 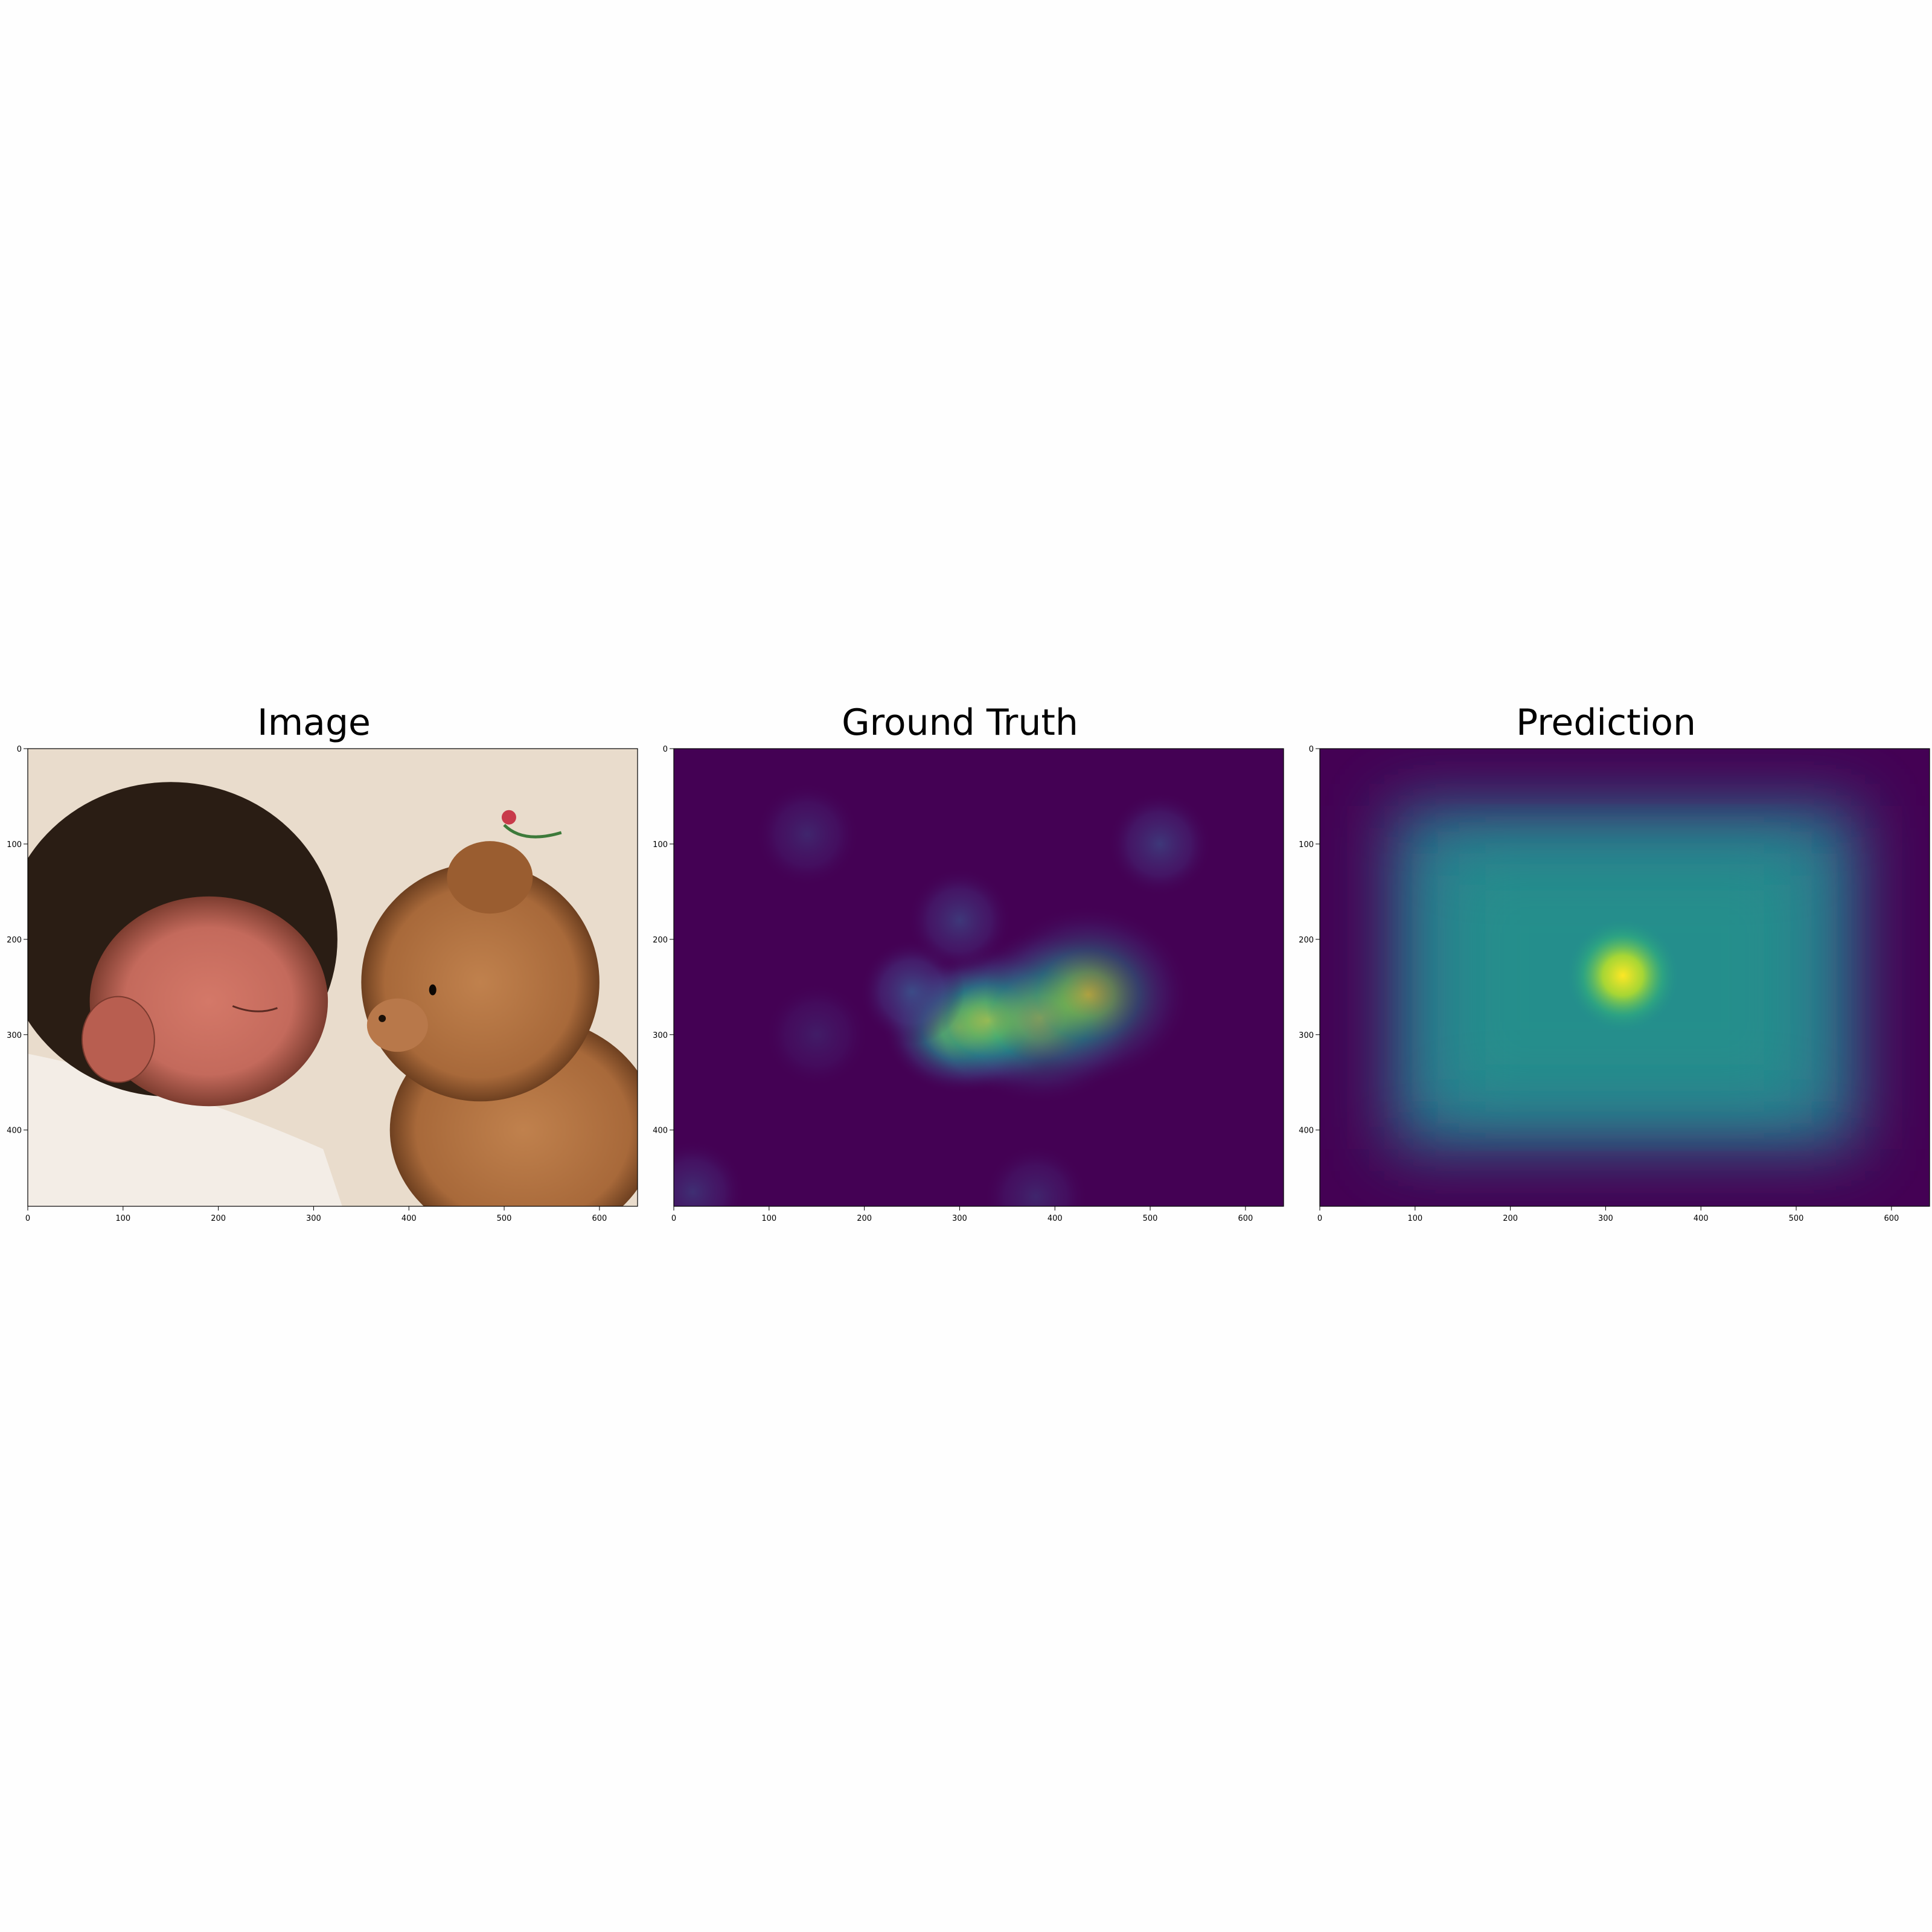 I want to click on image-axes: 0 100 200 300 400 500 600 0 100 200 300 400, so click(x=314, y=972).